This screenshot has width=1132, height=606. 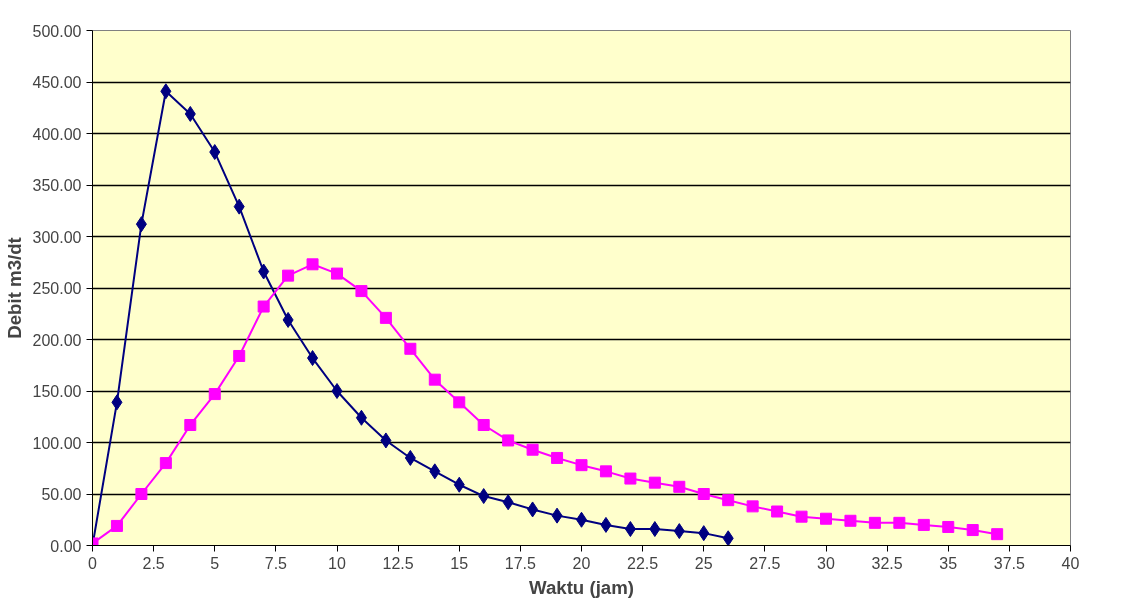 I want to click on y-axis-title: Debit m3/dt, so click(x=14, y=288).